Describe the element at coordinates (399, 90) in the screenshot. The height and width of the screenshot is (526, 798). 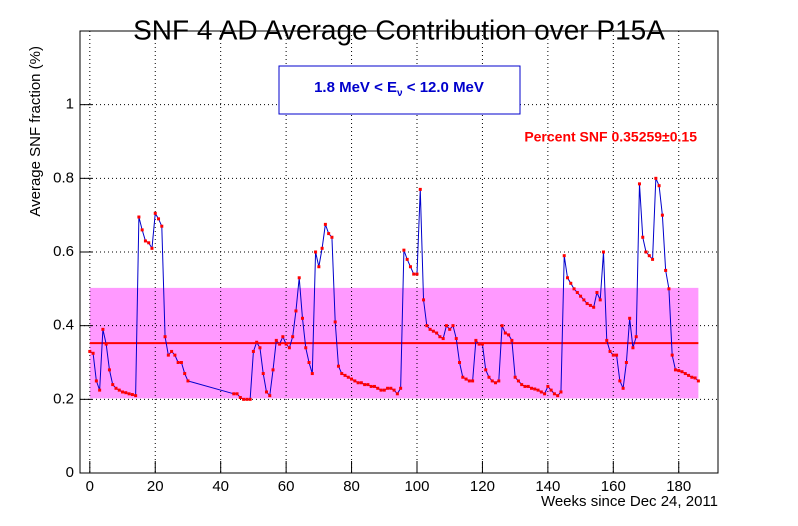
I see `annotation-box` at that location.